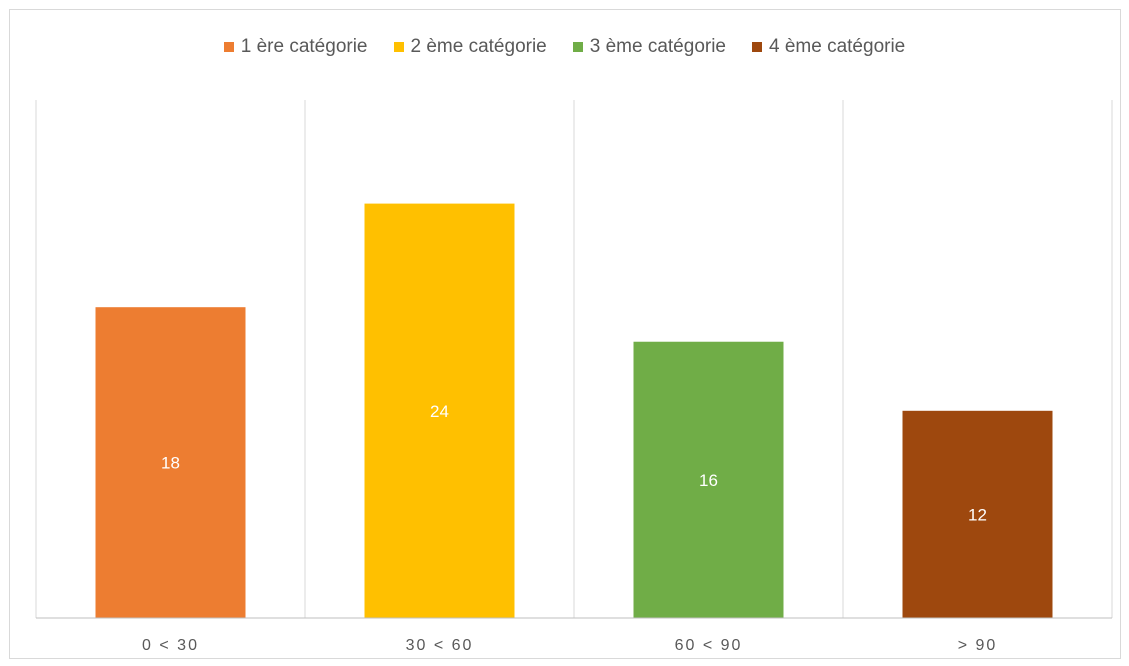 This screenshot has width=1129, height=666. Describe the element at coordinates (709, 645) in the screenshot. I see `x-tick-label: 60 < 90` at that location.